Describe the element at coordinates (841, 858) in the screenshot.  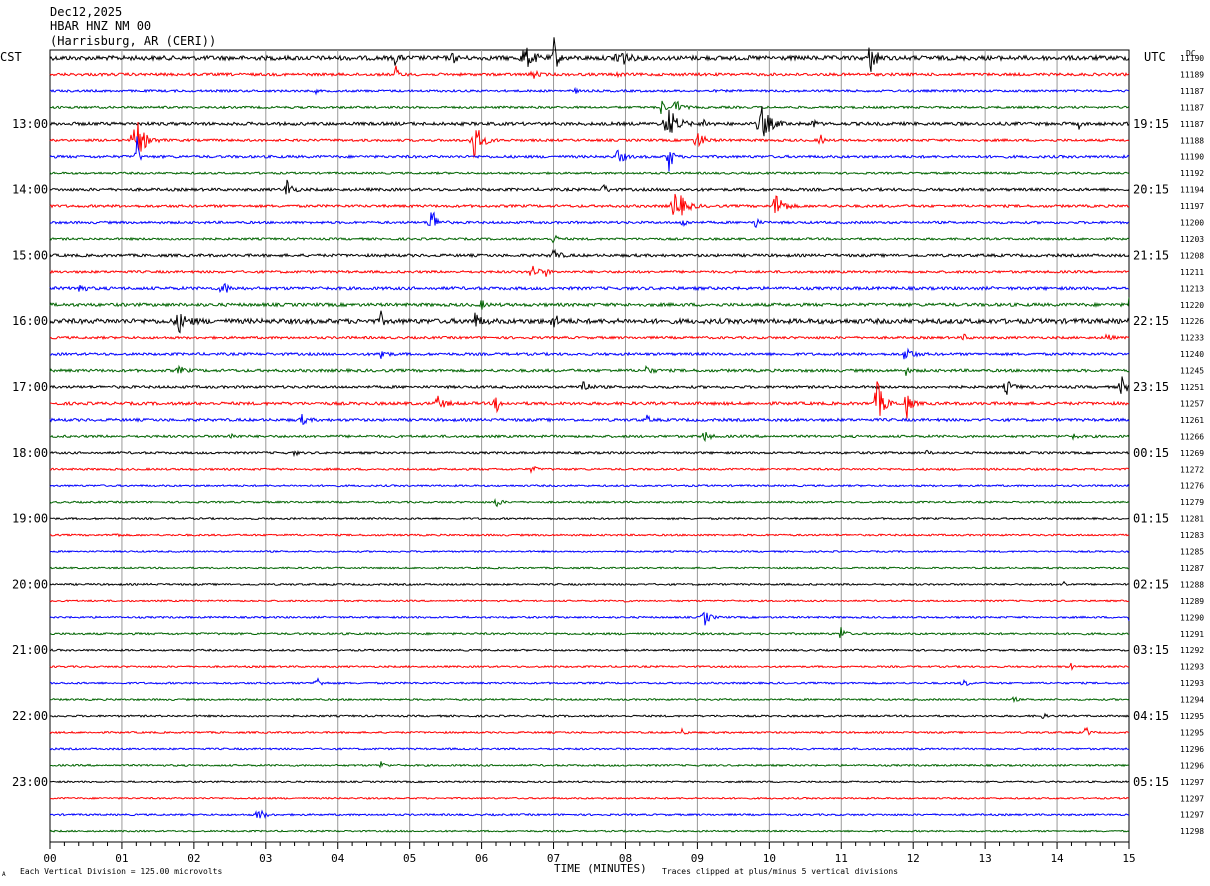
I see `x-tick-label: 11` at that location.